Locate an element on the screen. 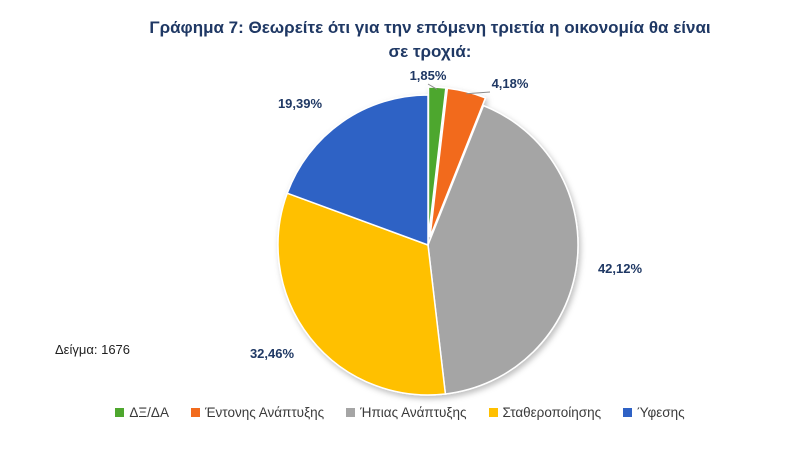 The image size is (800, 456). pie-slice-stabilization is located at coordinates (362, 294).